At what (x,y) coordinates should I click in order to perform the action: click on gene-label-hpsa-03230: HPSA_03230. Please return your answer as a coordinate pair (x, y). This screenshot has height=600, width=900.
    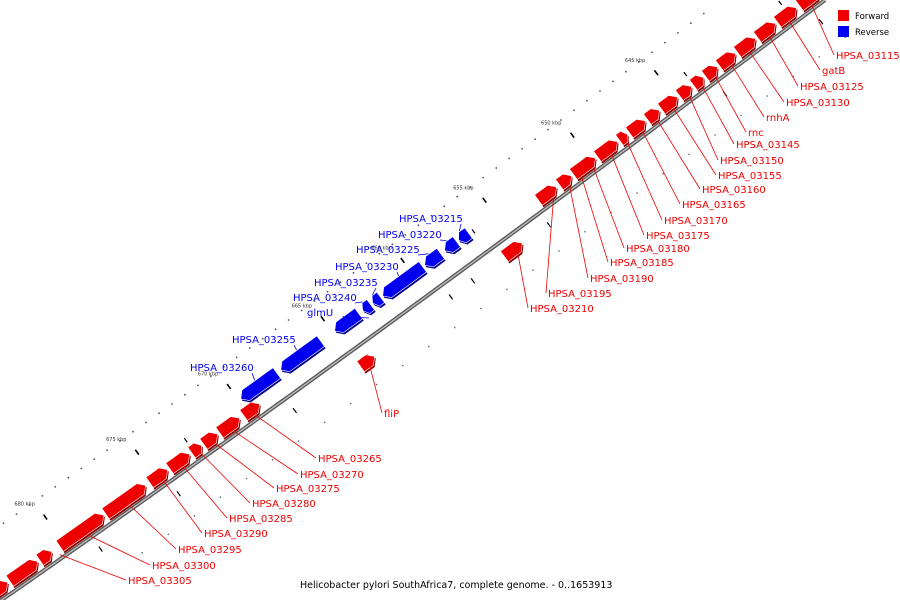
    Looking at the image, I should click on (367, 267).